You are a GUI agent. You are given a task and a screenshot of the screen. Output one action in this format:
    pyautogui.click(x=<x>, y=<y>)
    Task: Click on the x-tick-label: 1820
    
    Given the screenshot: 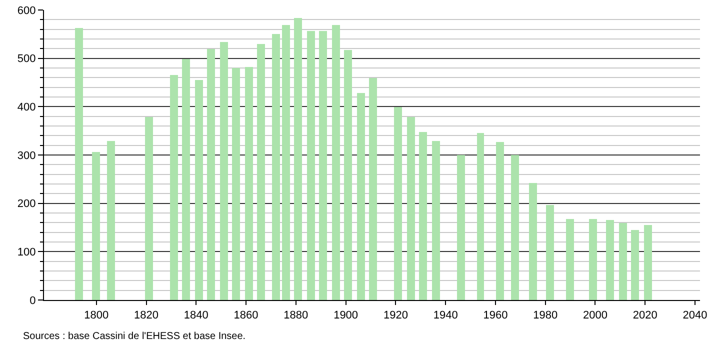 What is the action you would take?
    pyautogui.click(x=146, y=315)
    